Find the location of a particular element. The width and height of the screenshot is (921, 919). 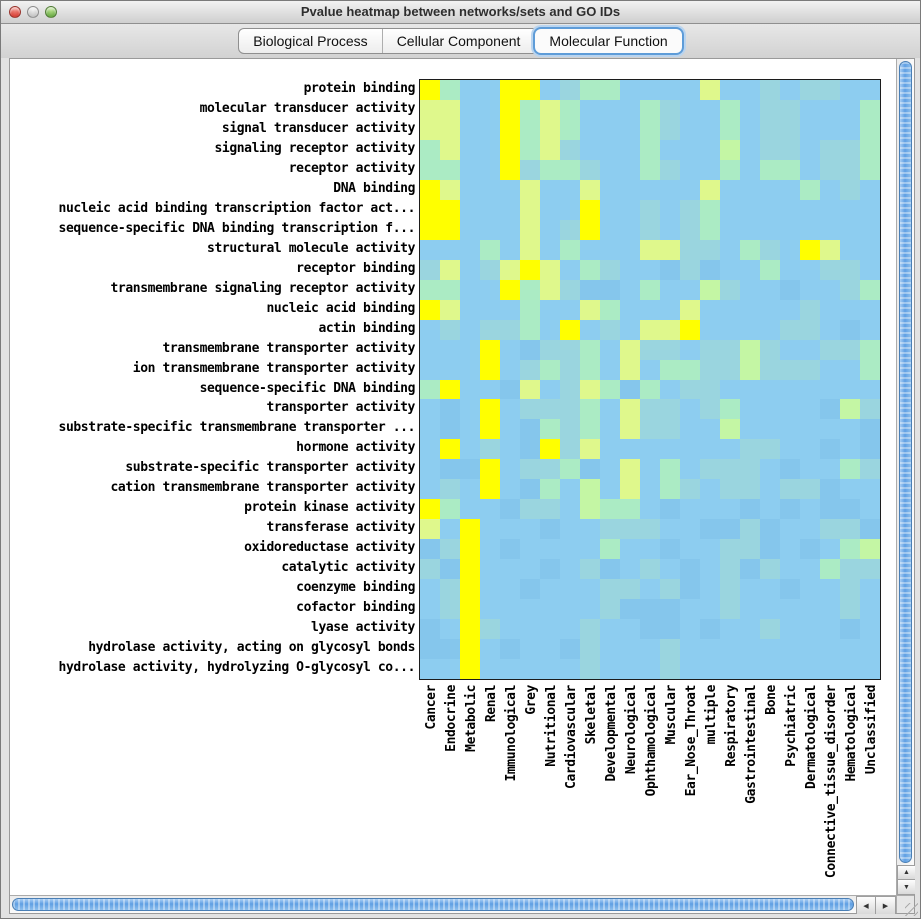

scroll-down-button: ▼ is located at coordinates (906, 887).